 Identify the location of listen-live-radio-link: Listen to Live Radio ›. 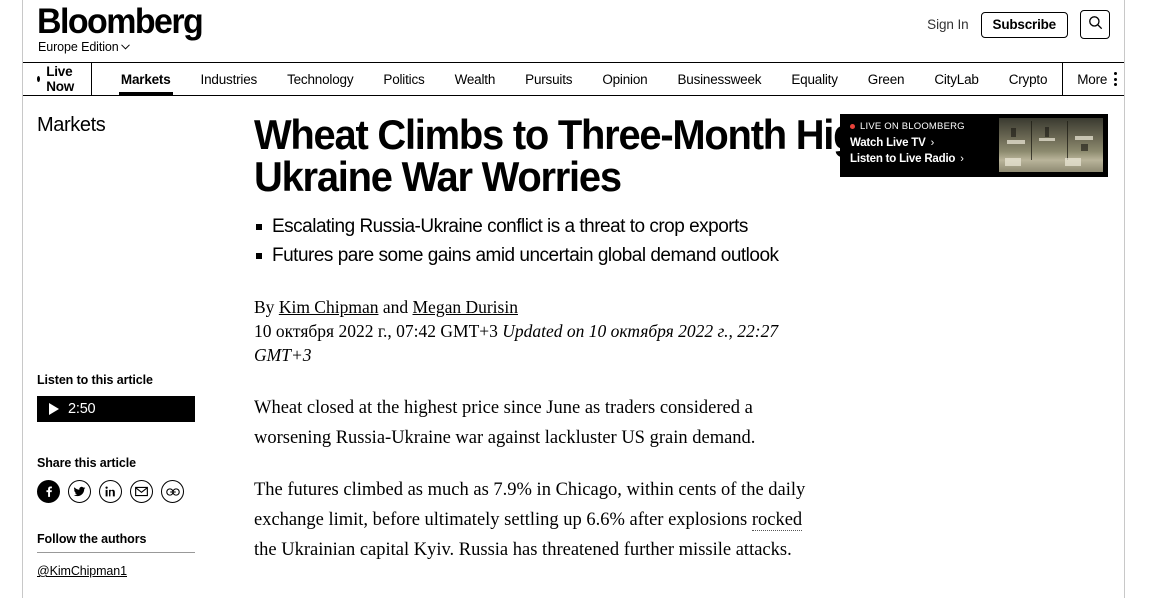
(924, 159).